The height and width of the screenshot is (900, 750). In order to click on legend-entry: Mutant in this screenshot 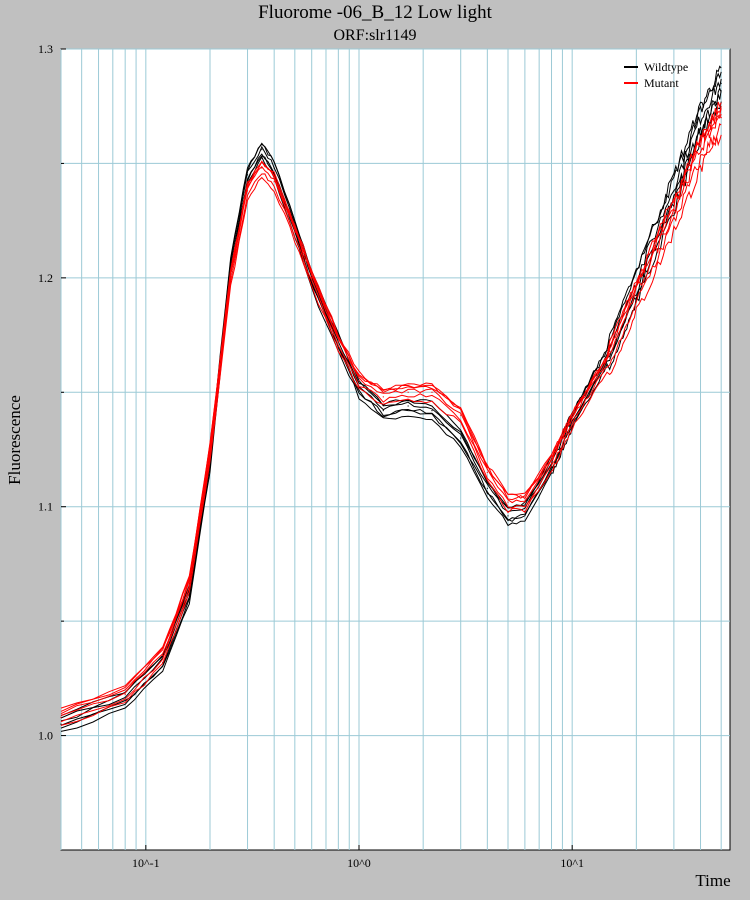, I will do `click(661, 83)`.